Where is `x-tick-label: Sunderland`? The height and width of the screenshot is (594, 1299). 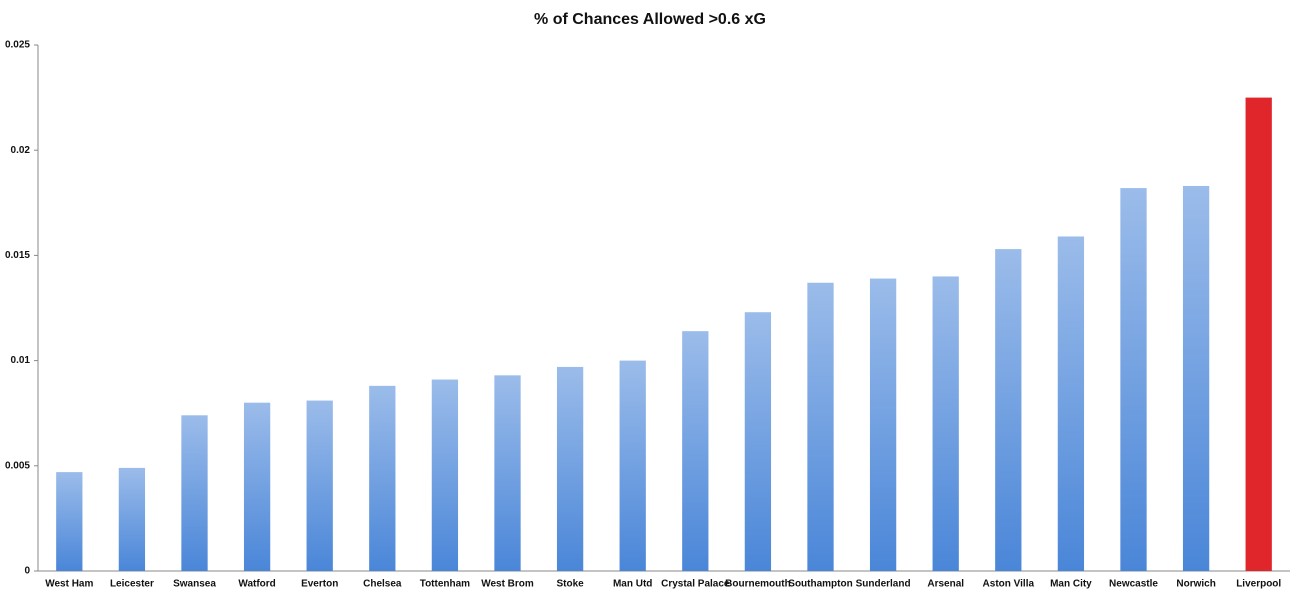 x-tick-label: Sunderland is located at coordinates (883, 584).